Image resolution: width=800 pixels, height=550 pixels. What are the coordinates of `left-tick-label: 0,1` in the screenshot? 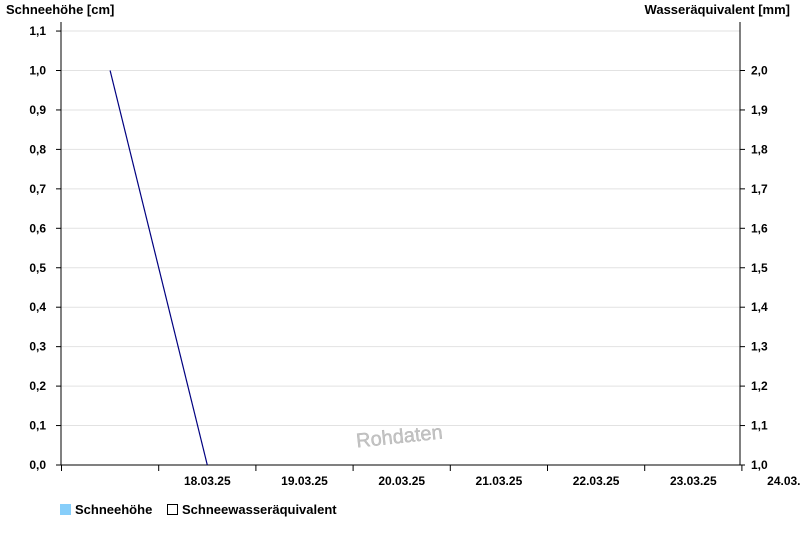 It's located at (37, 426).